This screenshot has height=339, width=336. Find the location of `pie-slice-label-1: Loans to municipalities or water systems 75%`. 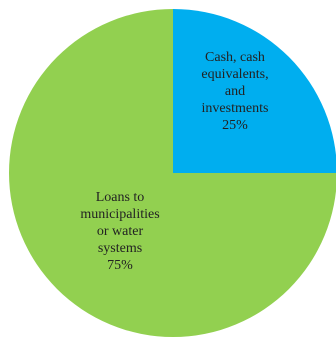

pie-slice-label-1: Loans to municipalities or water systems 75% is located at coordinates (119, 231).